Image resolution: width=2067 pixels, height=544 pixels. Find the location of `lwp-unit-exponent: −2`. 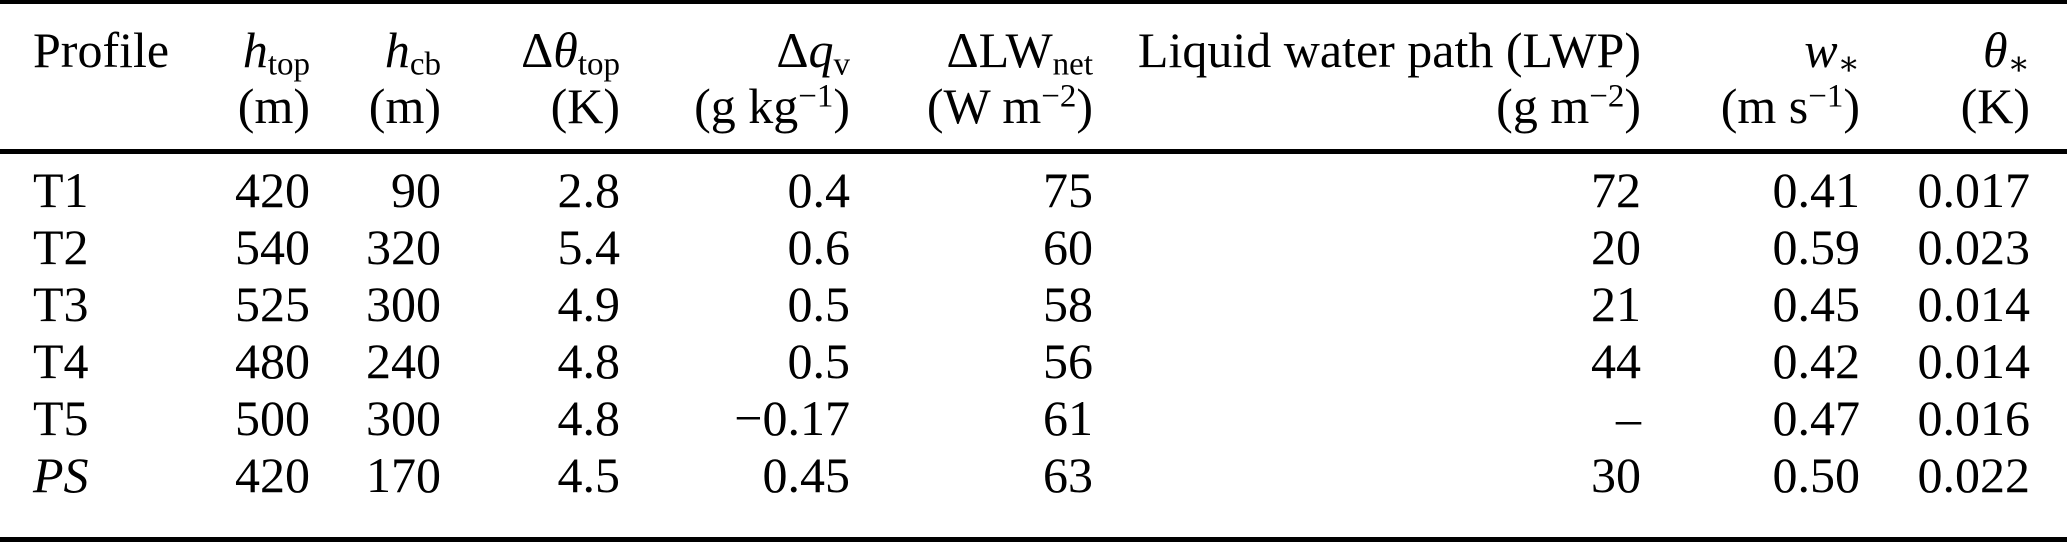

lwp-unit-exponent: −2 is located at coordinates (1607, 96).